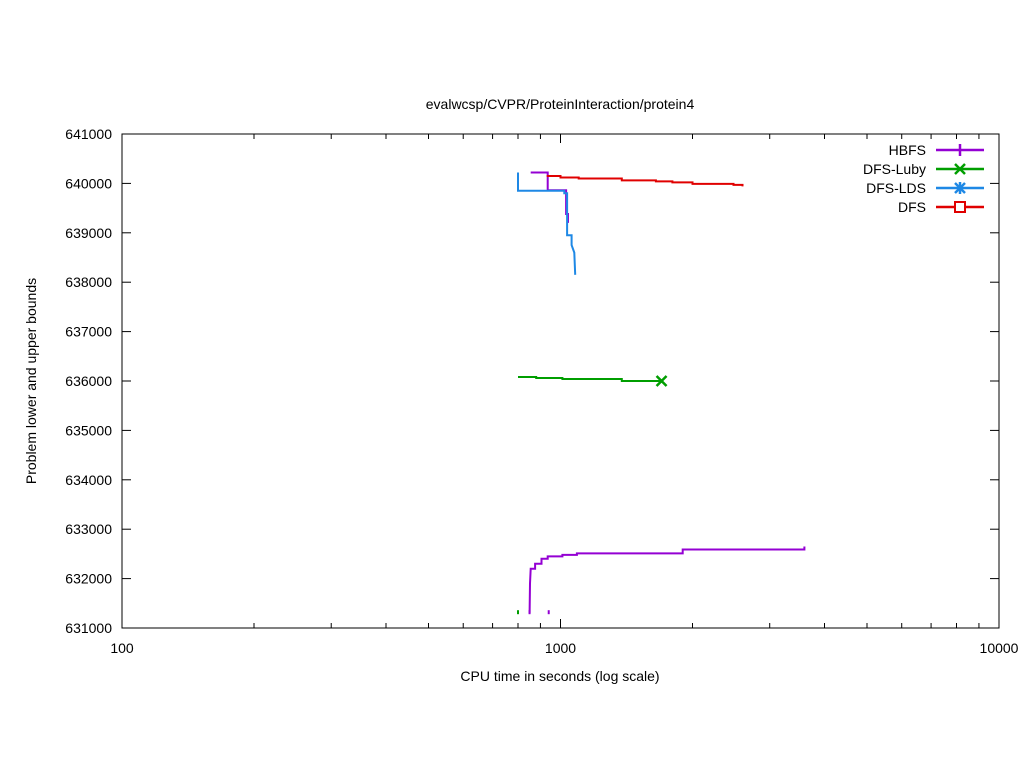  I want to click on legend-label-dfs-luby: DFS-Luby, so click(894, 169).